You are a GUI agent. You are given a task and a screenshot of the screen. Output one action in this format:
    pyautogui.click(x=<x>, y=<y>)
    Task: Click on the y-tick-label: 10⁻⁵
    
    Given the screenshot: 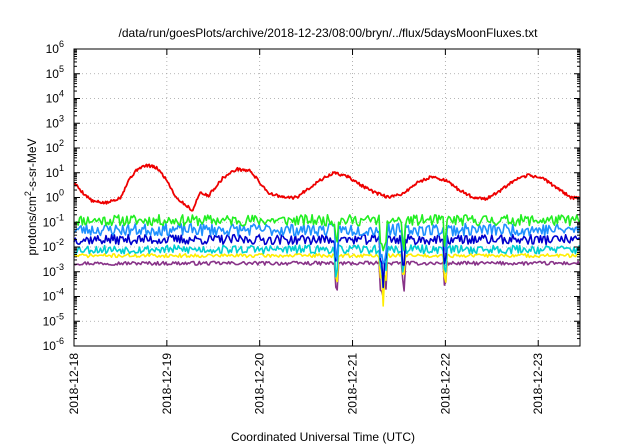 What is the action you would take?
    pyautogui.click(x=53, y=319)
    